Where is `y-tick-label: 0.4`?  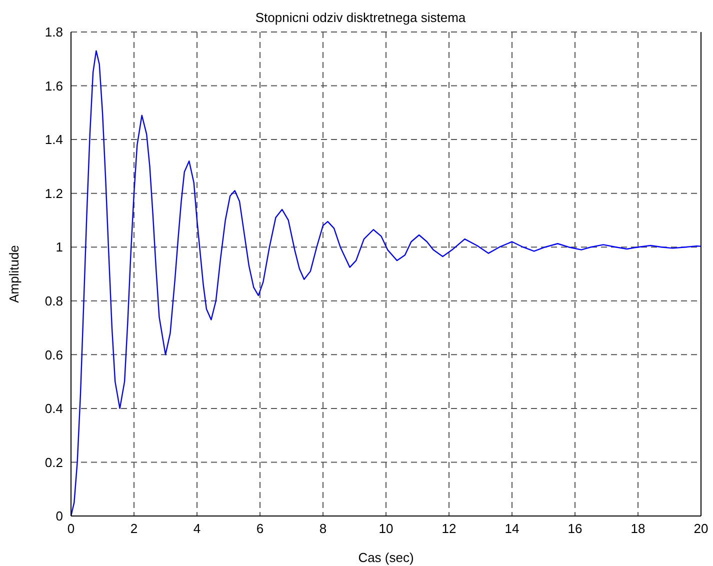 y-tick-label: 0.4 is located at coordinates (53, 408).